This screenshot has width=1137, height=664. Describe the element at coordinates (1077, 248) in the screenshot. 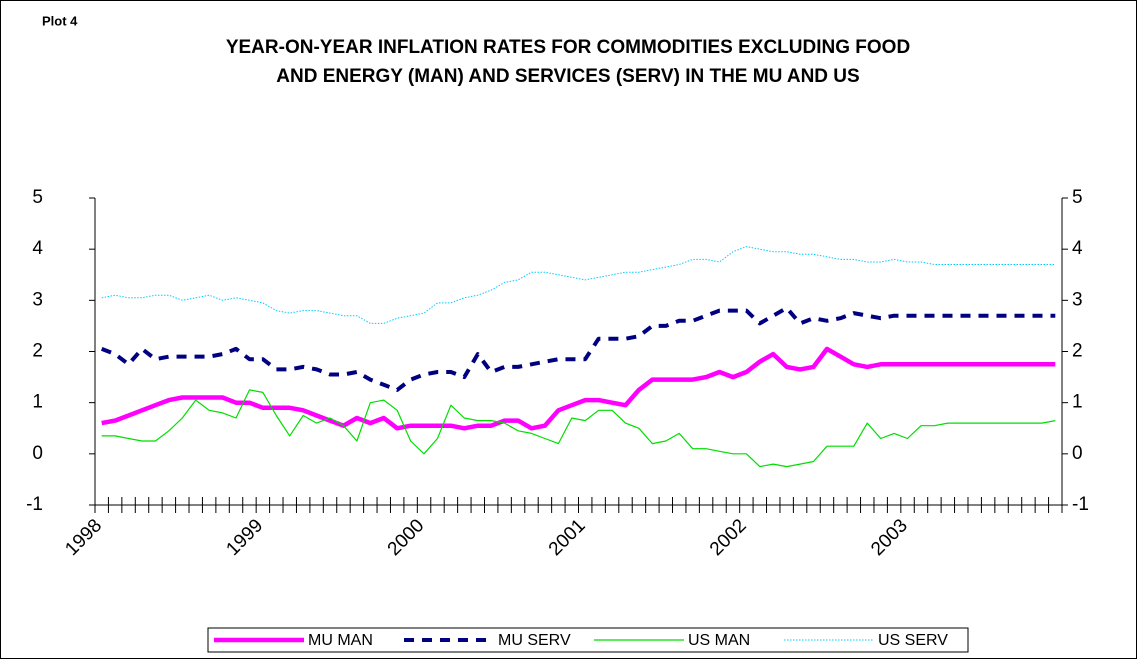

I see `y2-tick-label: 4` at that location.